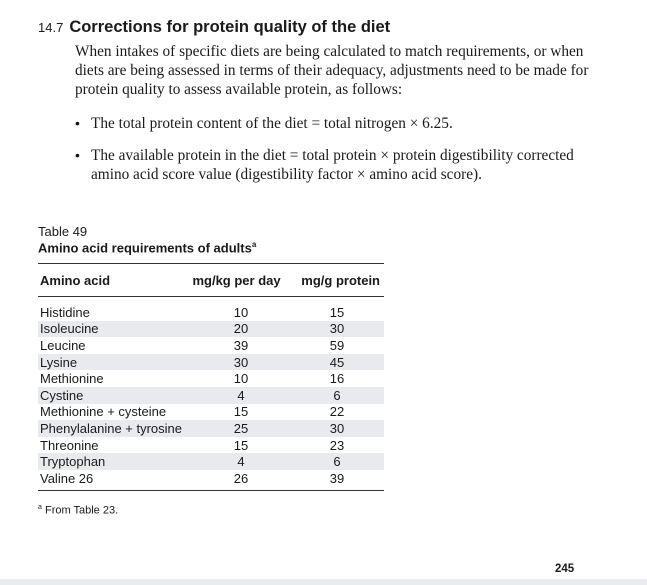 This screenshot has width=647, height=585. I want to click on column-header-amino-acid: Amino acid, so click(75, 280).